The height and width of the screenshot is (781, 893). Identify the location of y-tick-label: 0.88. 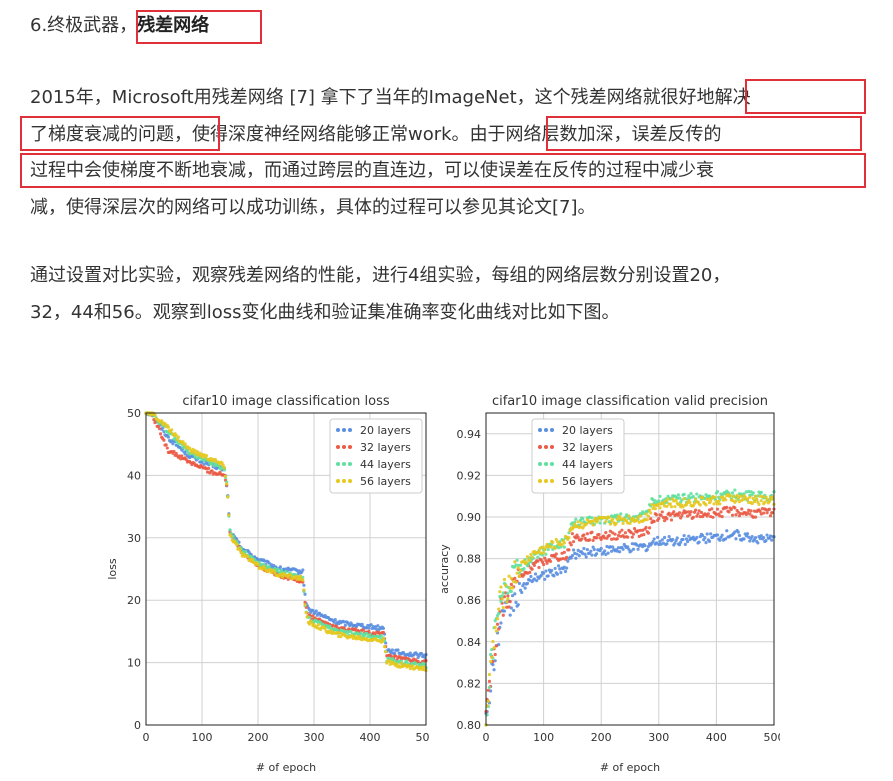
(469, 559).